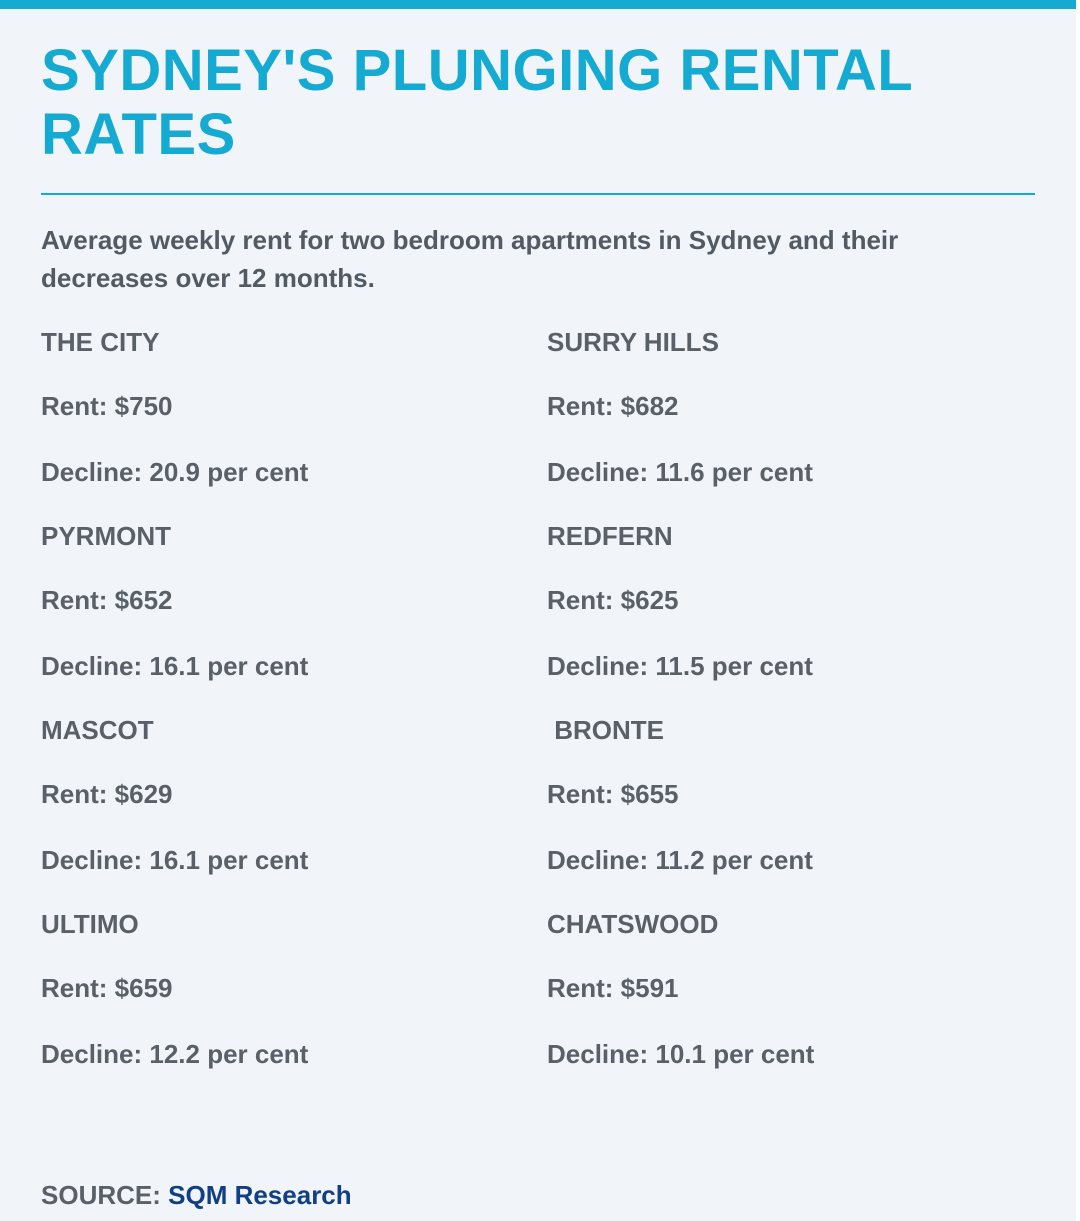 The height and width of the screenshot is (1221, 1080). Describe the element at coordinates (681, 1054) in the screenshot. I see `suburb-decline: Decline: 10.1 per cent` at that location.